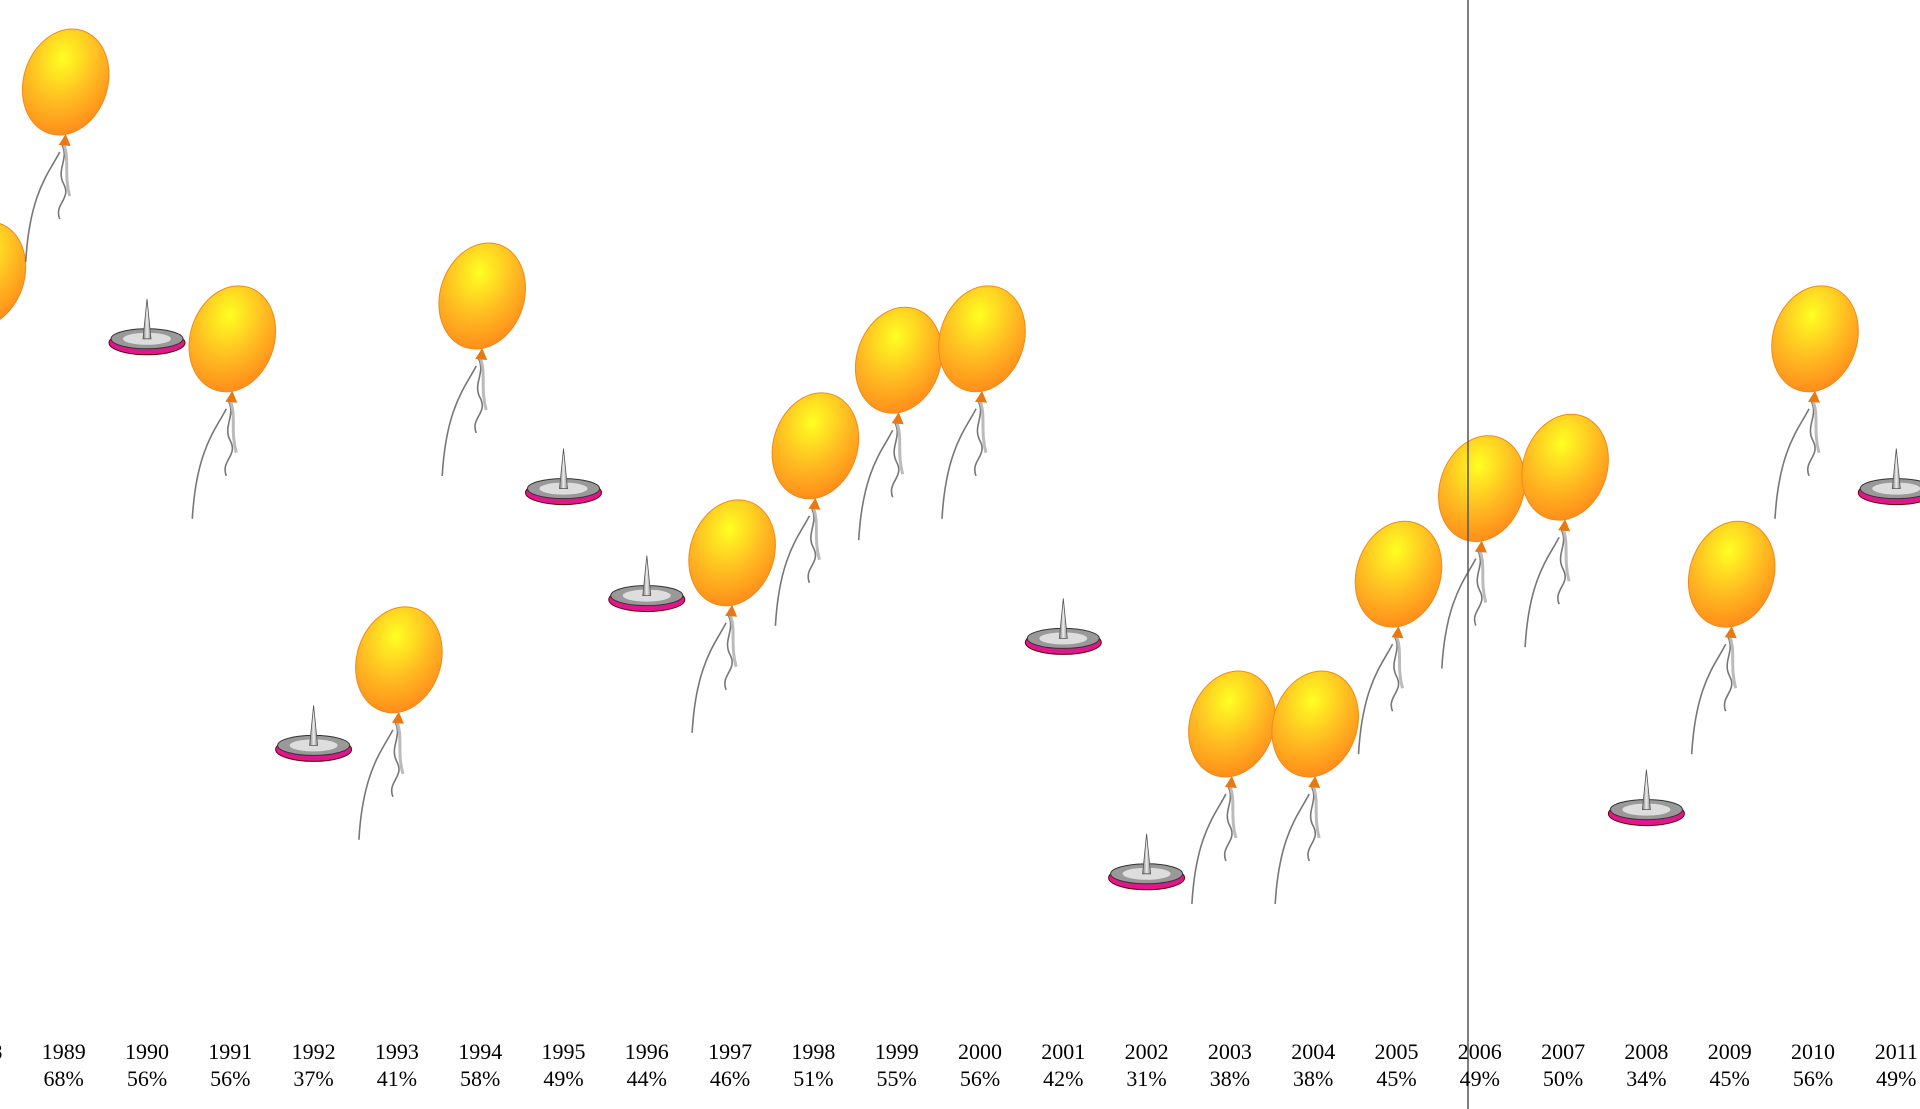 The width and height of the screenshot is (1920, 1109). I want to click on value-label: 31%, so click(1146, 1078).